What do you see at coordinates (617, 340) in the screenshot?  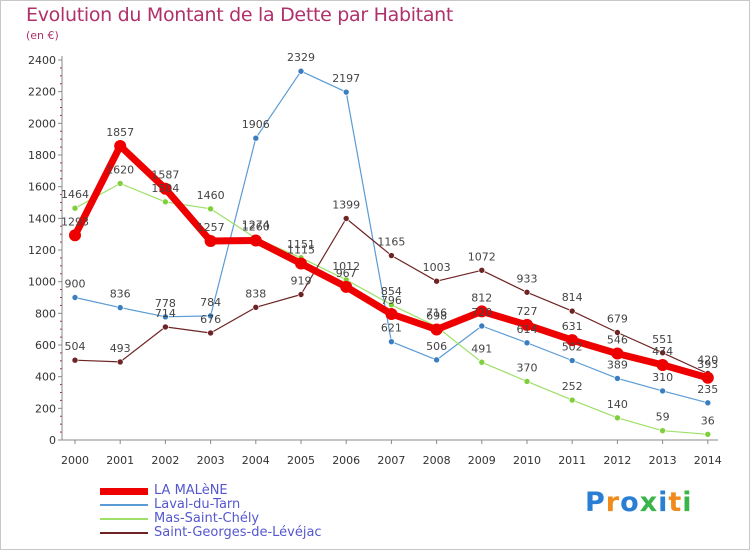 I see `data-label-la-malene: 546` at bounding box center [617, 340].